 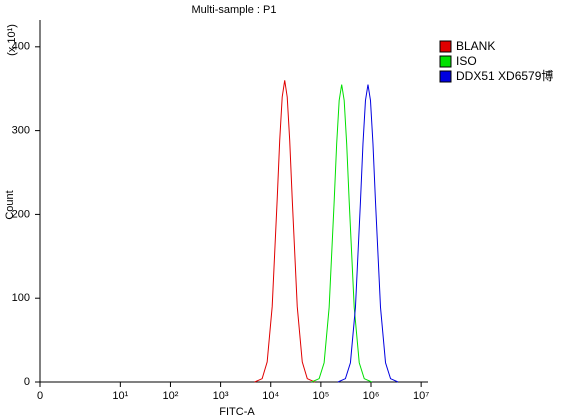 I want to click on y-tick-label: 400, so click(x=21, y=47).